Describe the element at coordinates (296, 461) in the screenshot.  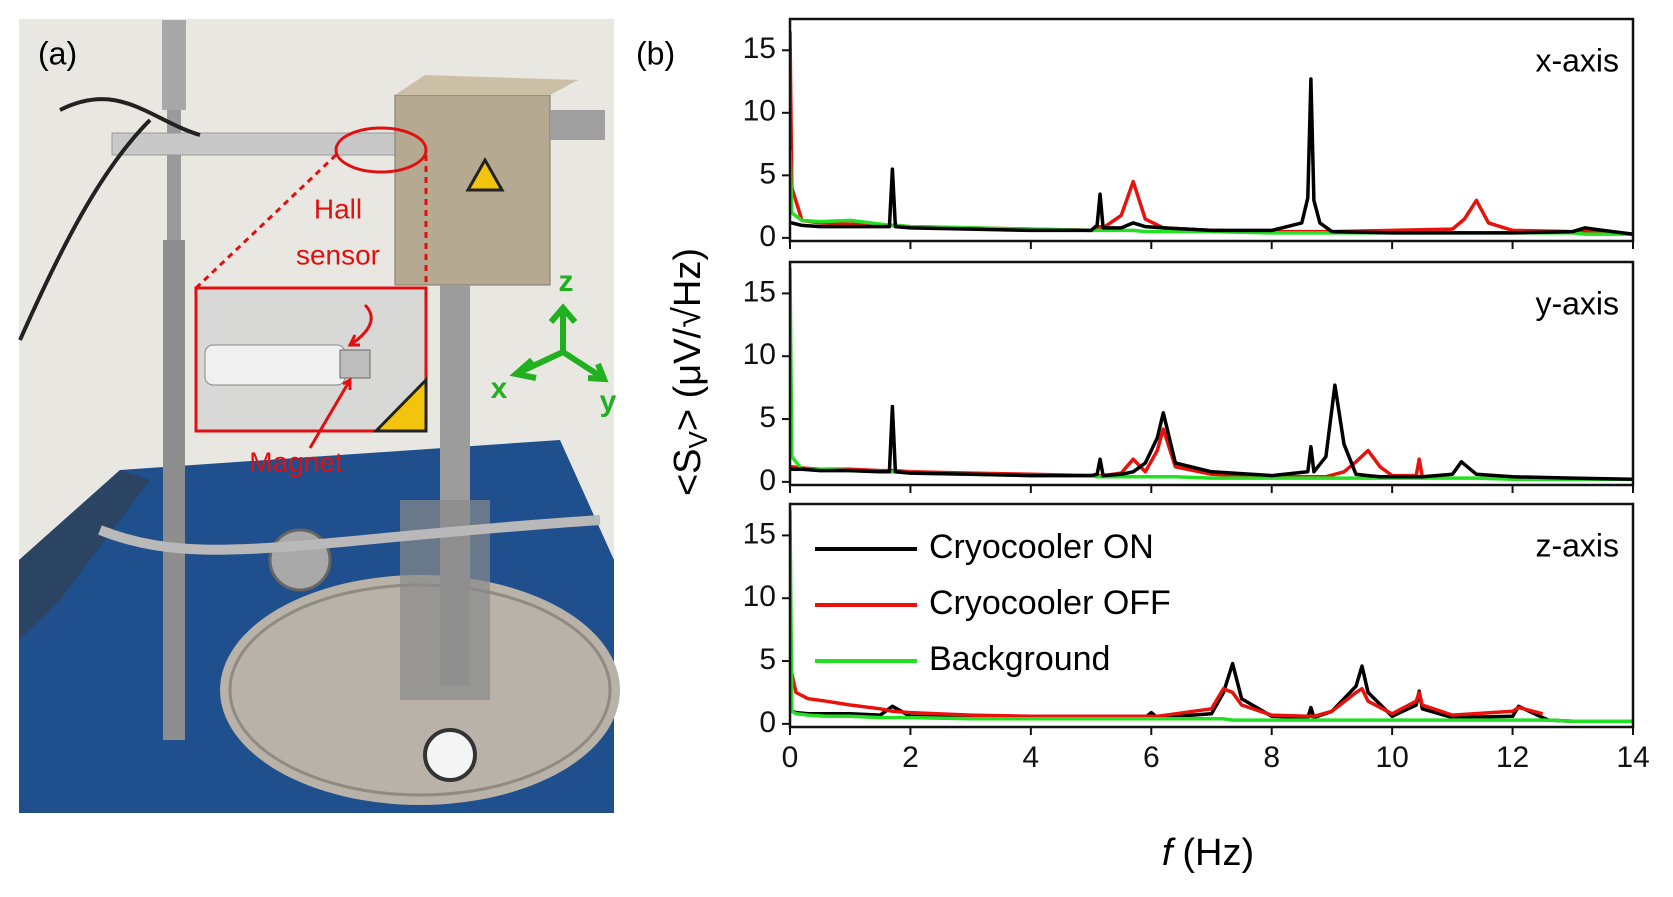
I see `annotation: Magnet` at that location.